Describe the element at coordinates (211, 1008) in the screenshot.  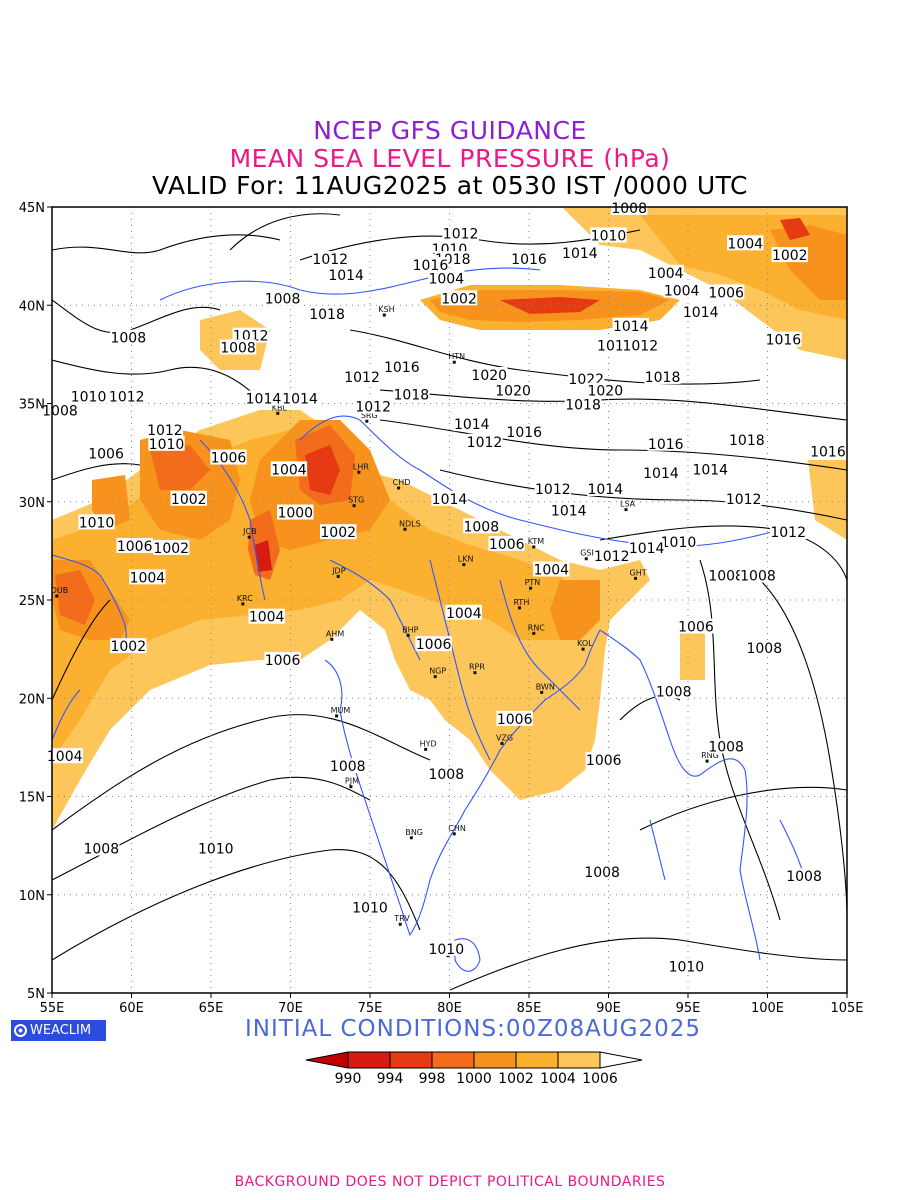
I see `x-tick-label: 65E` at that location.